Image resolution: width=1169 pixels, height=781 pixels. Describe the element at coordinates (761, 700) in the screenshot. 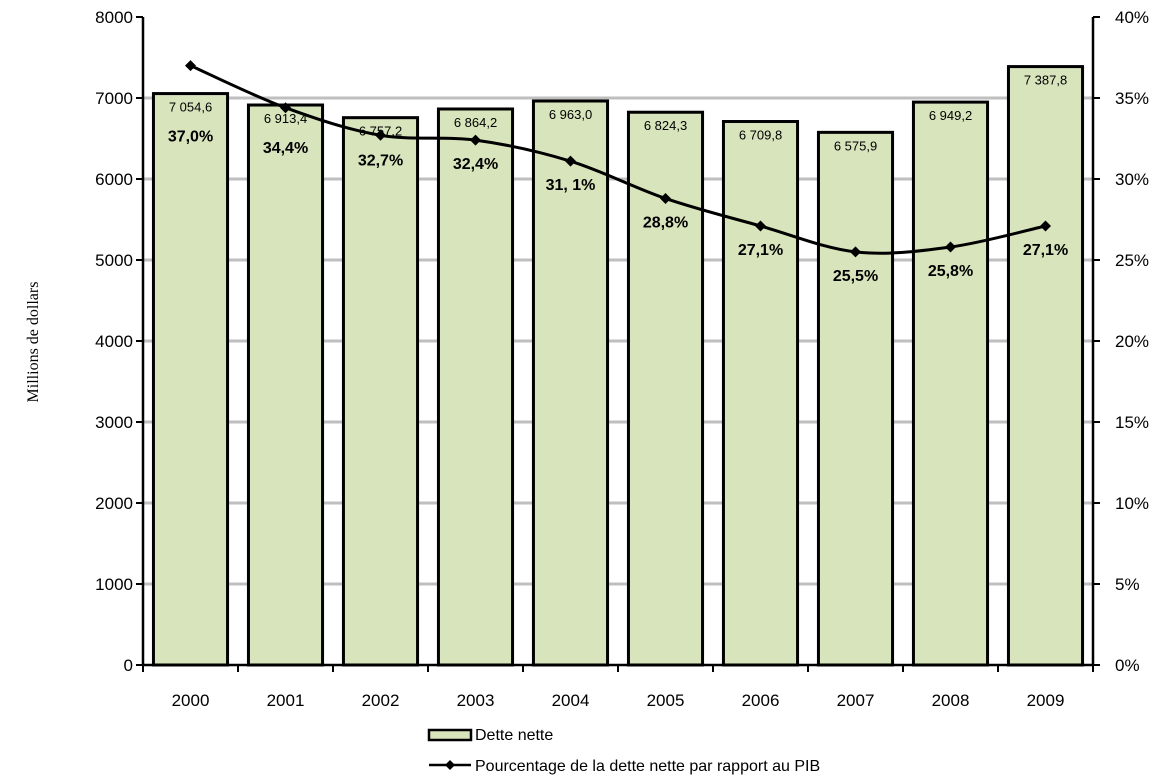

I see `x-tick-label: 2006` at that location.